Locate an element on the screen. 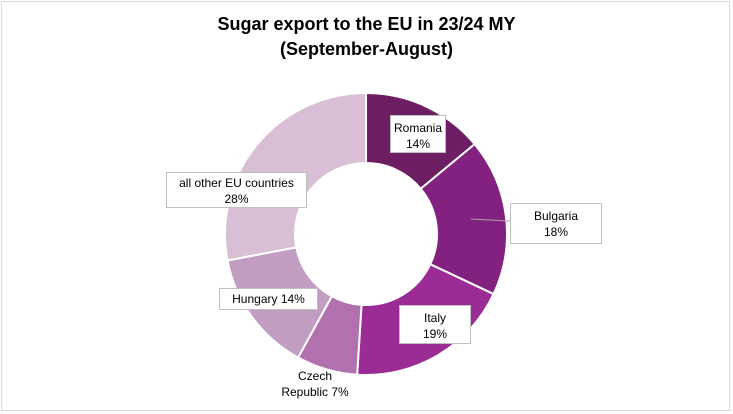 The height and width of the screenshot is (414, 733). chart-title: Sugar export to the EU in 23/24 MY is located at coordinates (366, 24).